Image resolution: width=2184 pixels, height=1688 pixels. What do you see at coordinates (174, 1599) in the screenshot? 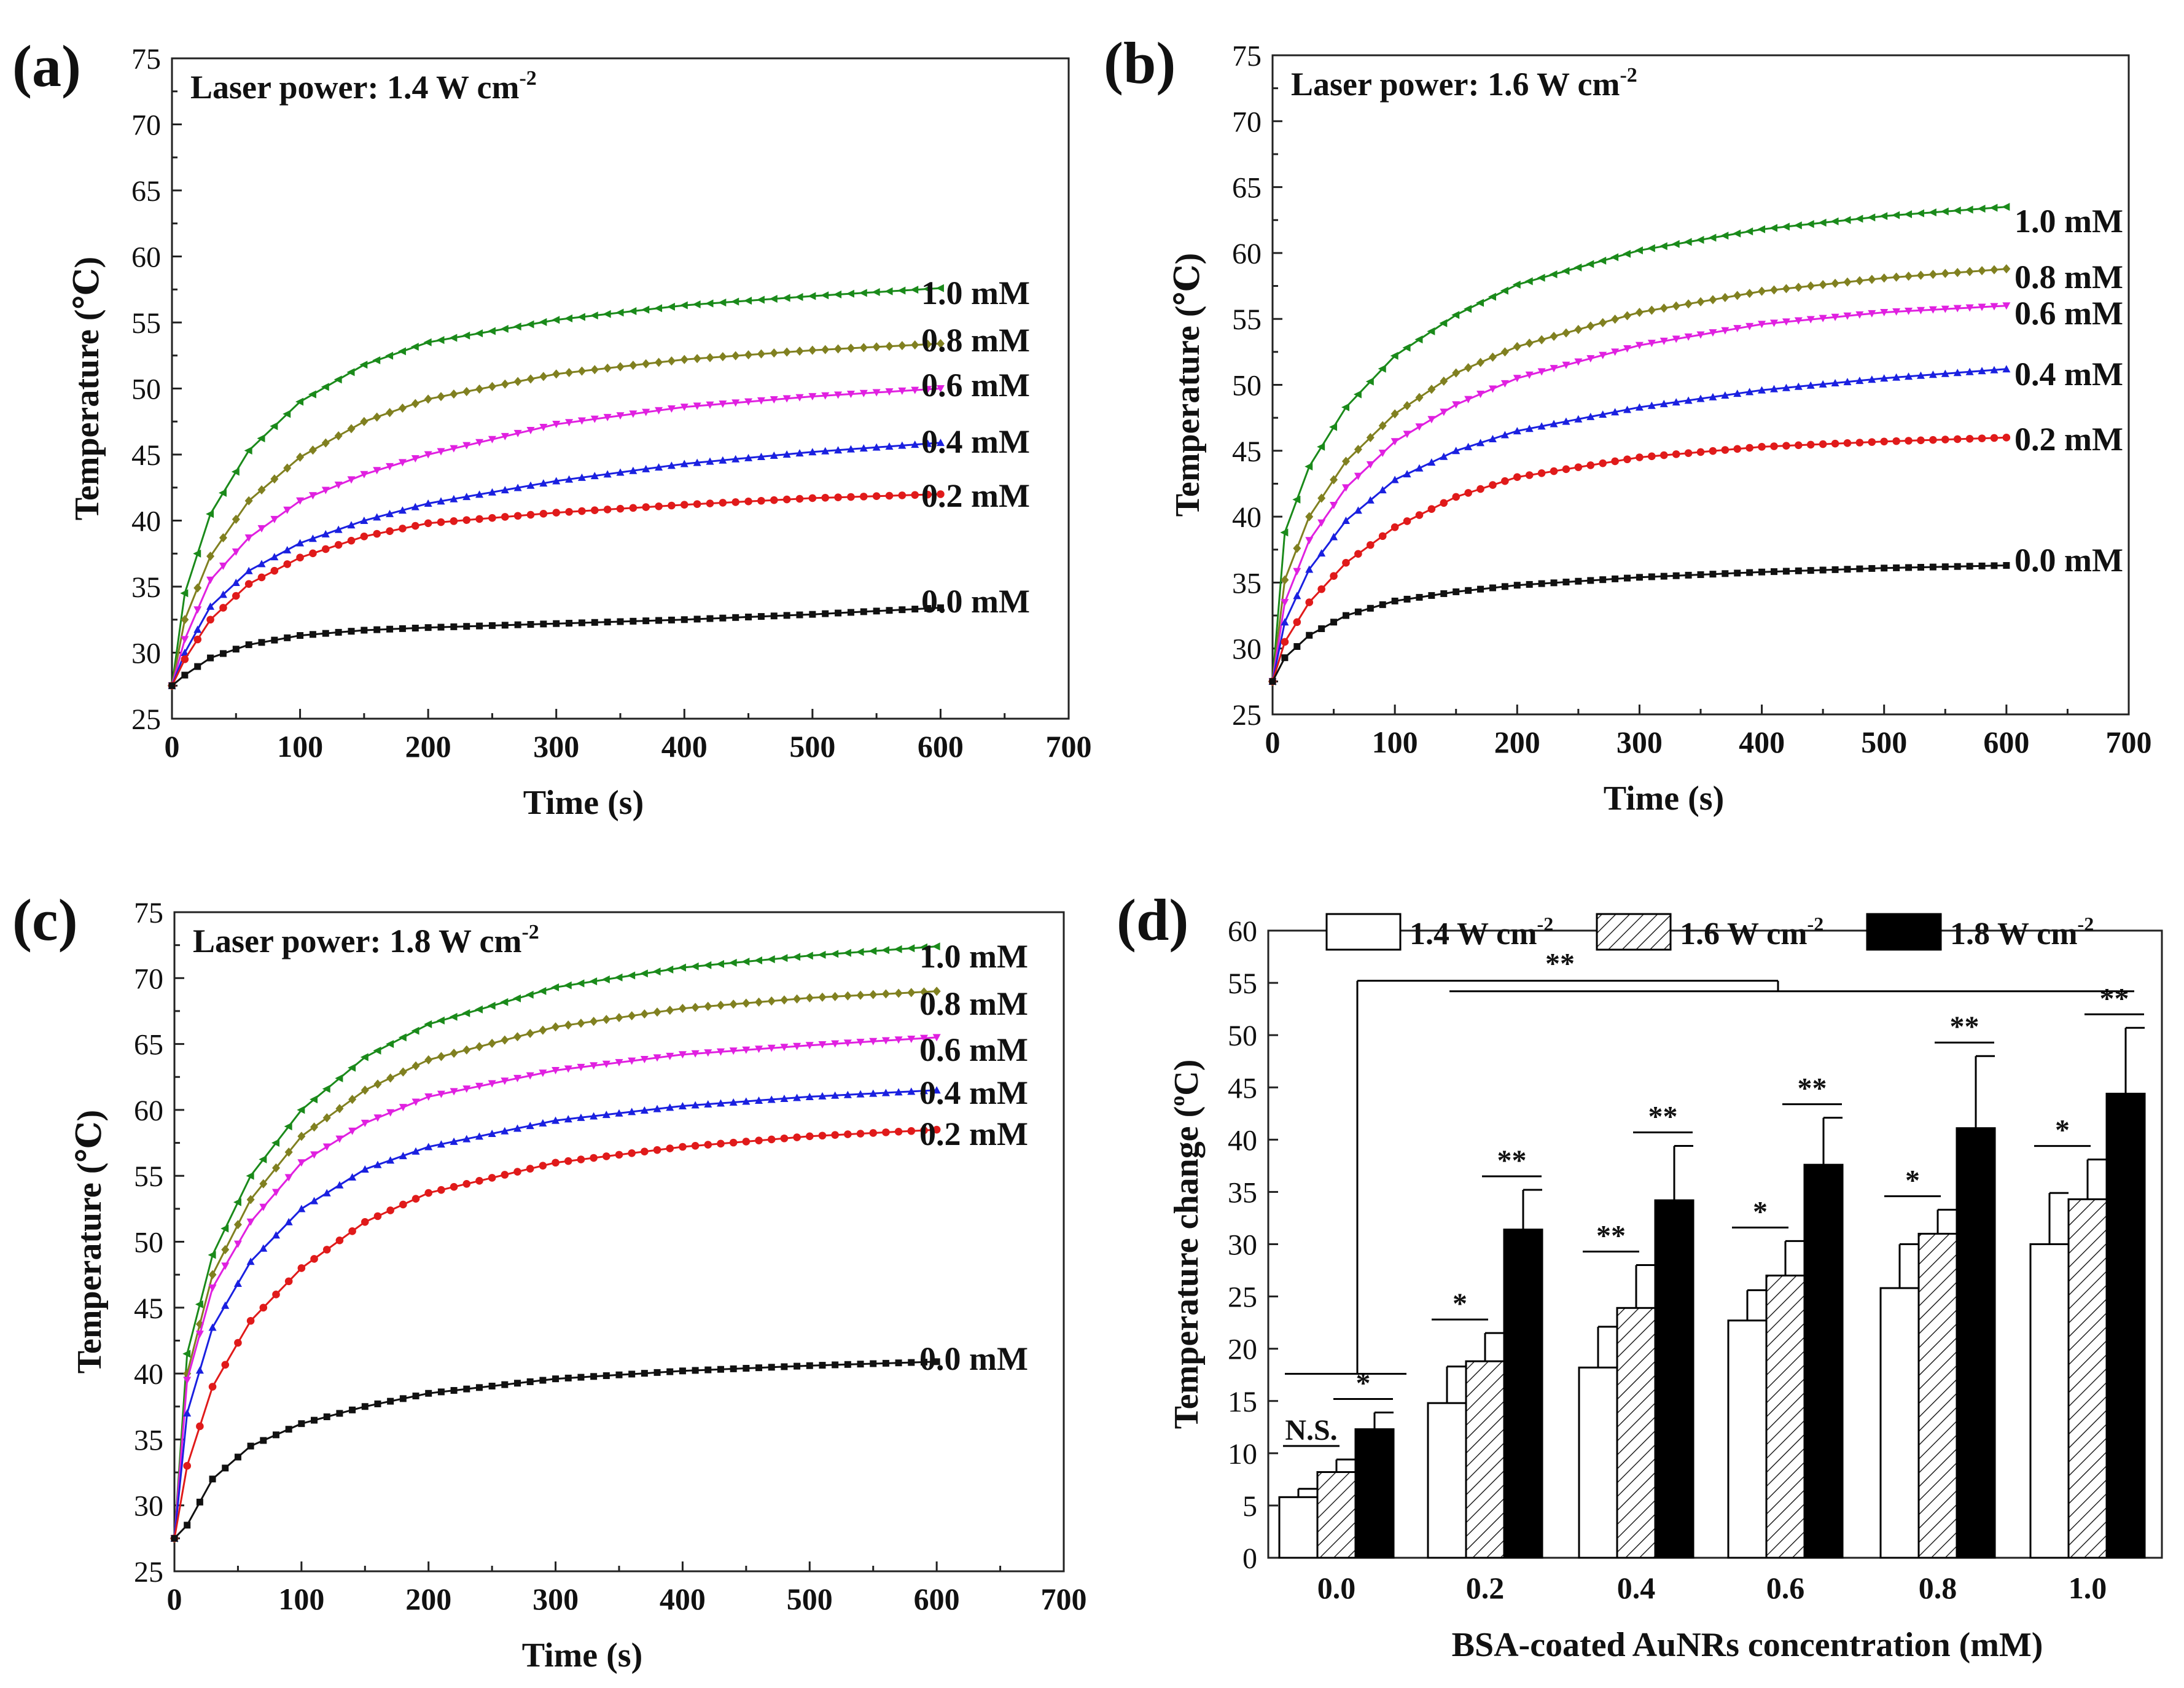
I see `x-tick-label: 0` at bounding box center [174, 1599].